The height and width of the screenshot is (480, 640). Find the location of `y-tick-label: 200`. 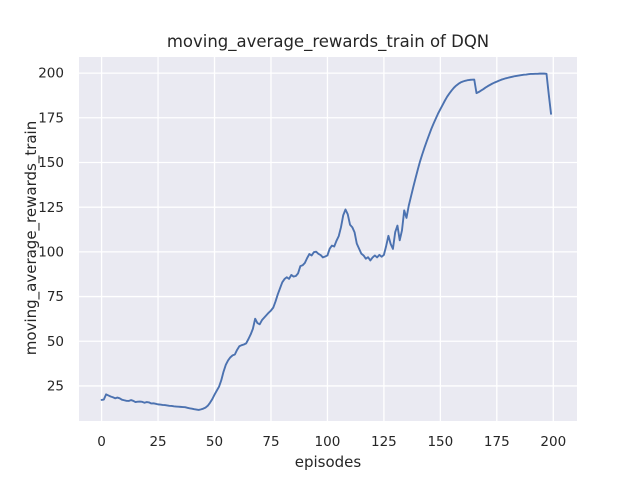

y-tick-label: 200 is located at coordinates (51, 74).